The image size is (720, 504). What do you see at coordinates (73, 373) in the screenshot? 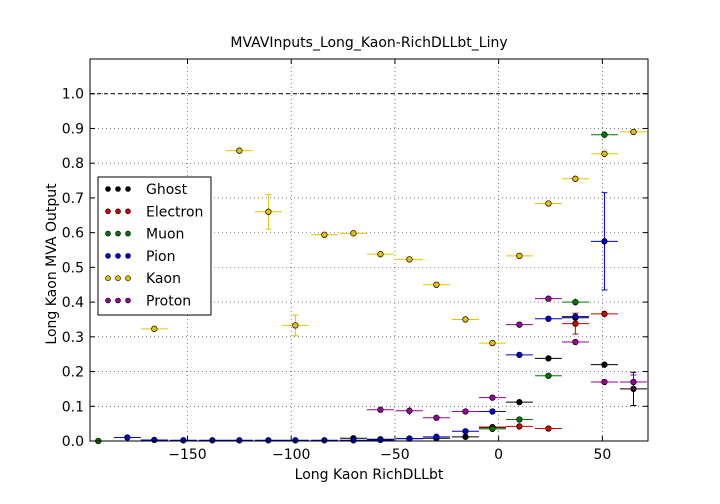
I see `y-tick-label: 0.2` at bounding box center [73, 373].